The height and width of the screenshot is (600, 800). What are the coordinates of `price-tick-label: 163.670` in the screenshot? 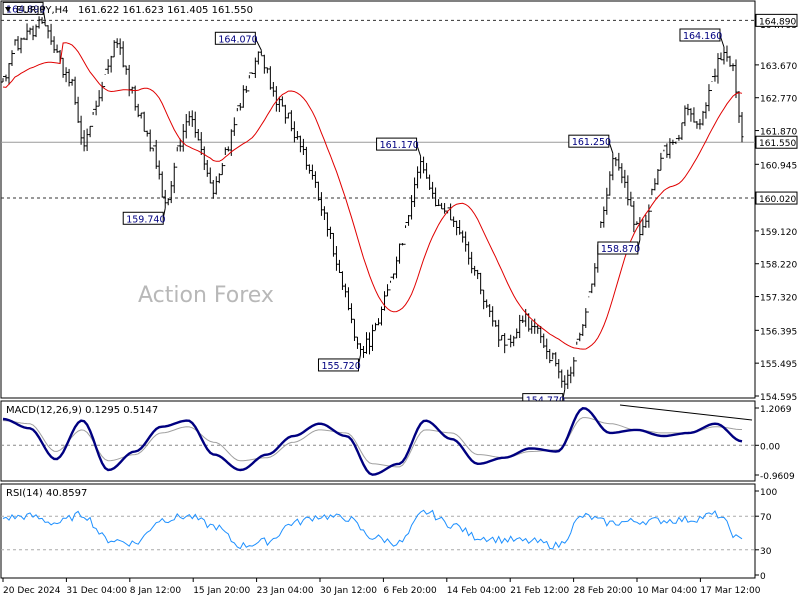 It's located at (778, 67).